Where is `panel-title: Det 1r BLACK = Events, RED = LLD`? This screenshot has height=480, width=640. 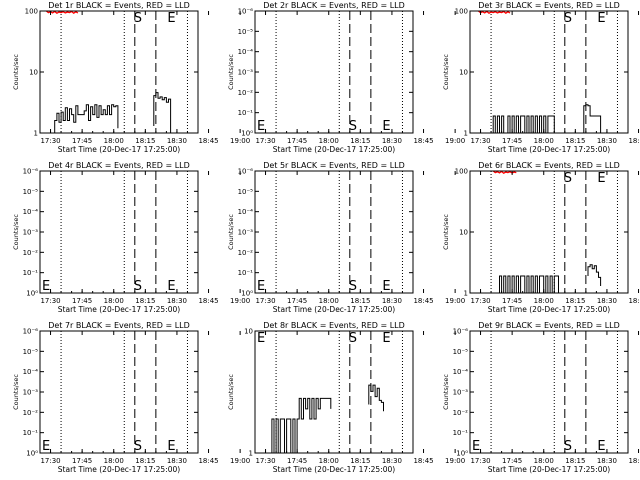 panel-title: Det 1r BLACK = Events, RED = LLD is located at coordinates (119, 5).